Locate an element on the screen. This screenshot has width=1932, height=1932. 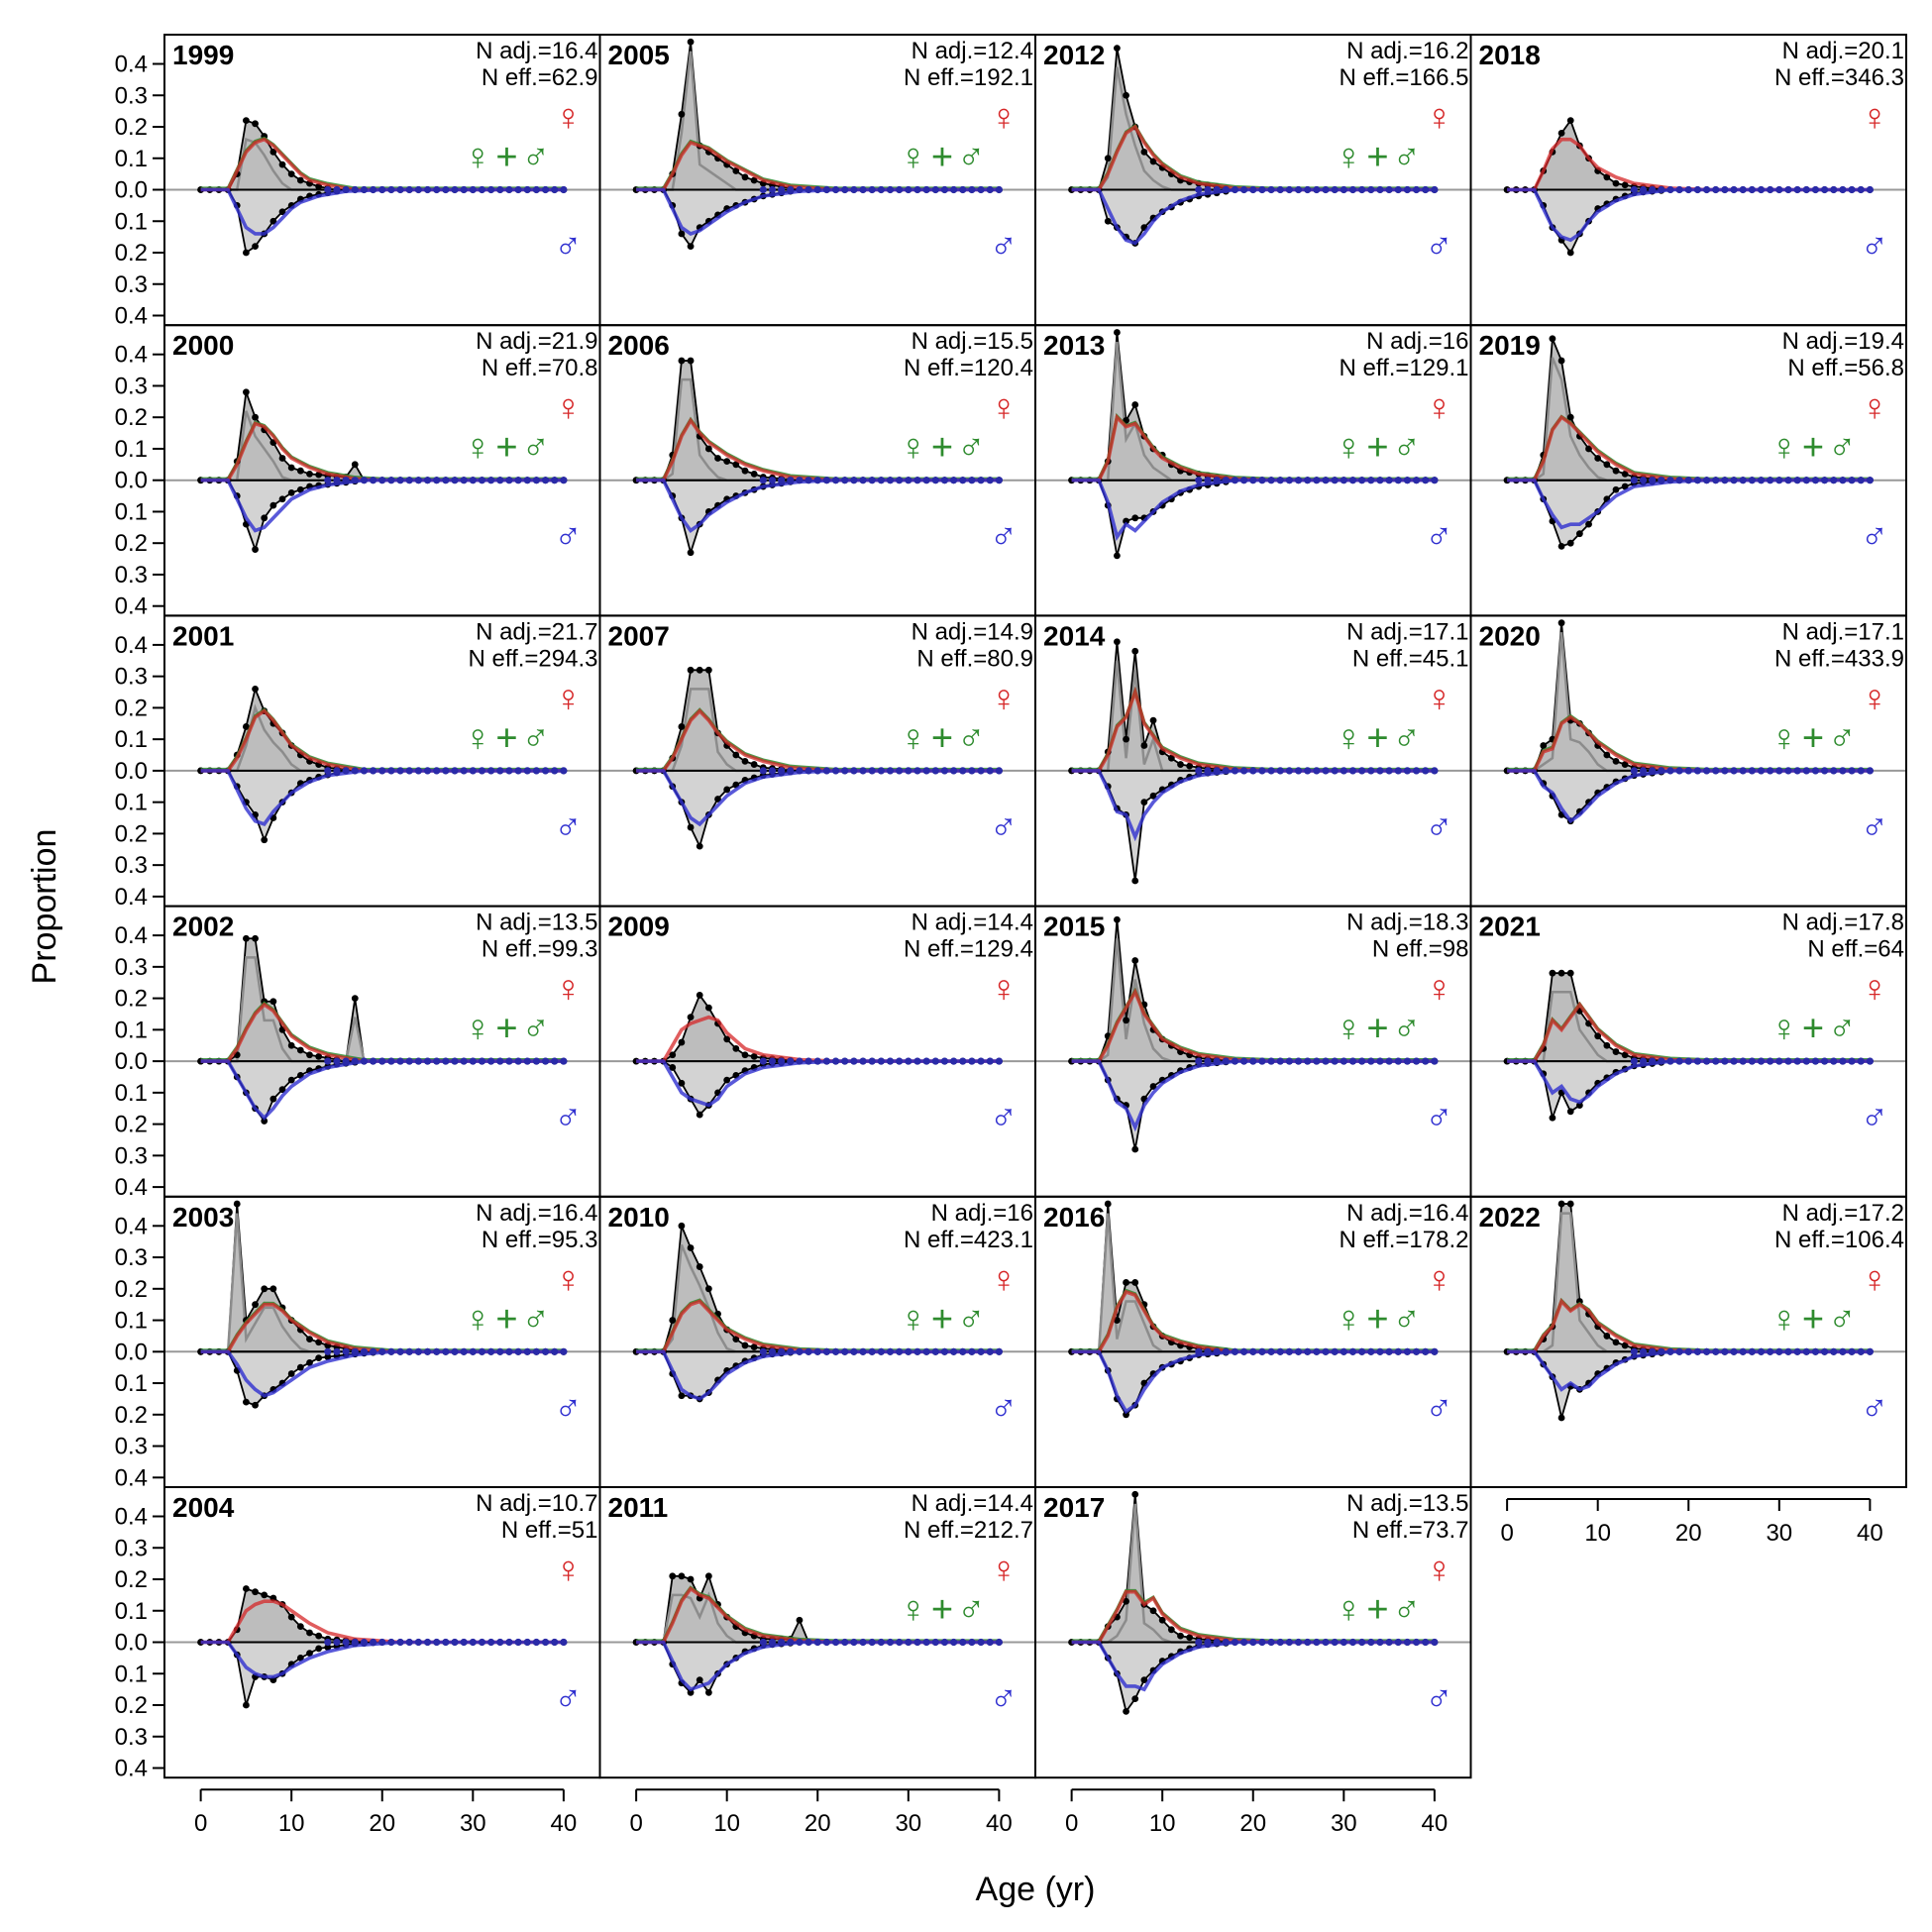
y-tick-label: 0.0 is located at coordinates (132, 481).